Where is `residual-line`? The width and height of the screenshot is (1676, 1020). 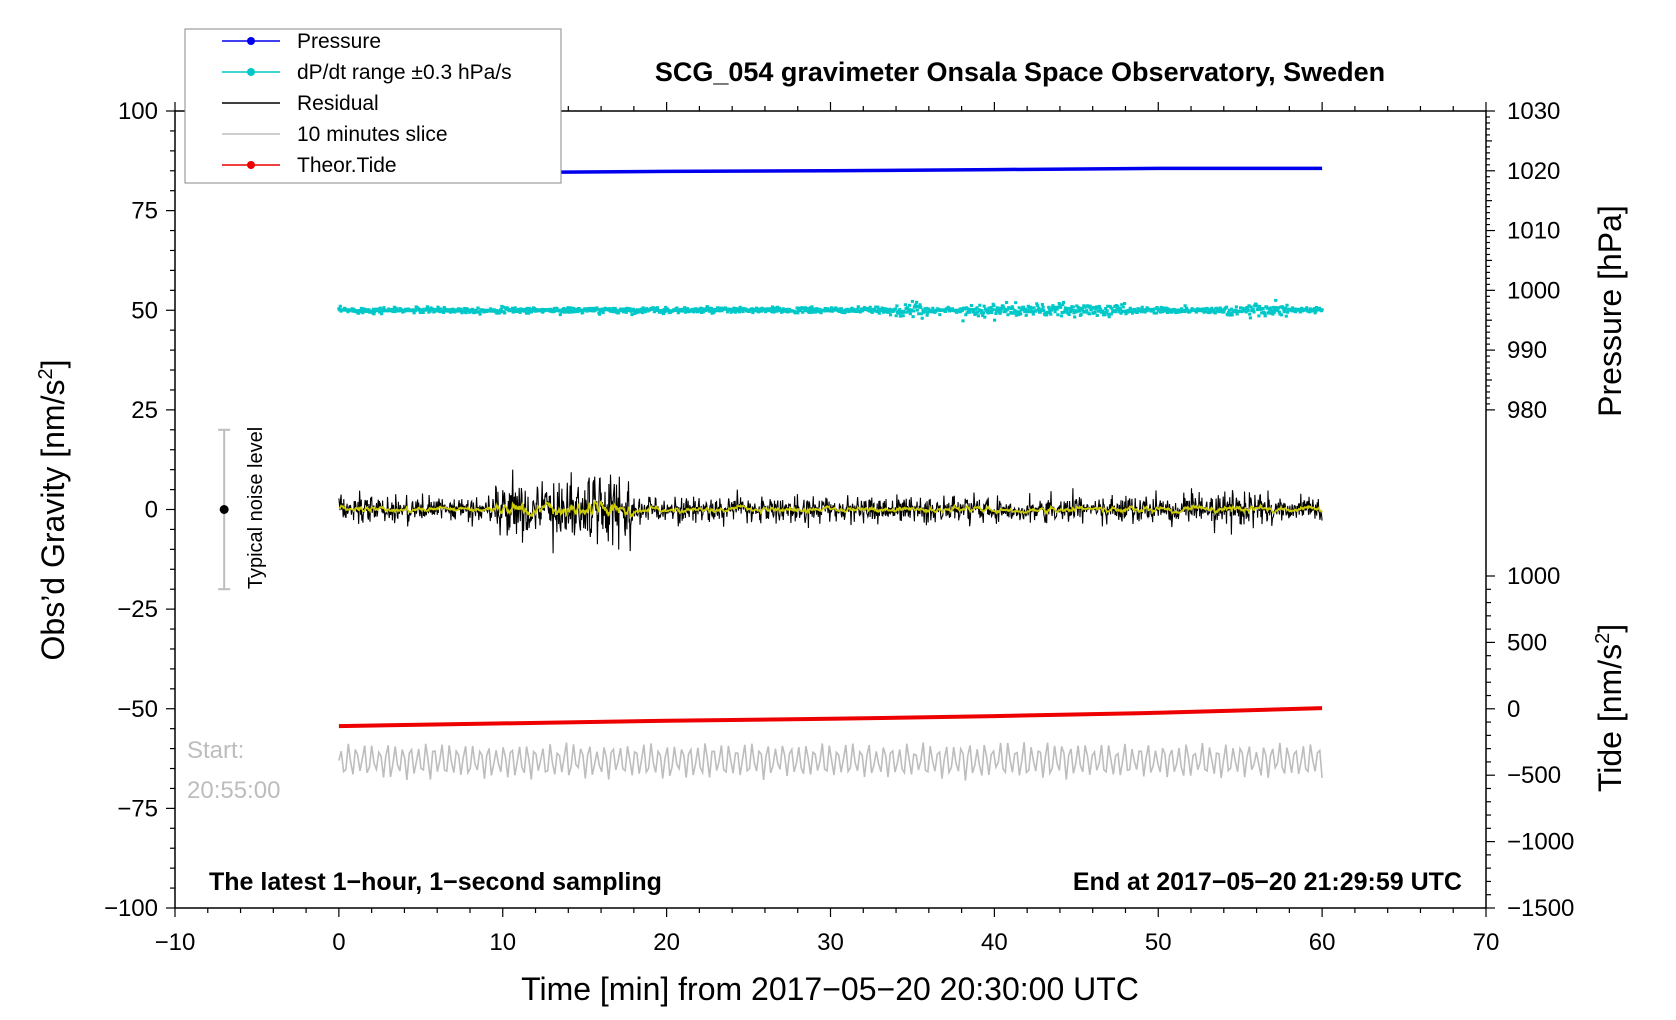
residual-line is located at coordinates (830, 511).